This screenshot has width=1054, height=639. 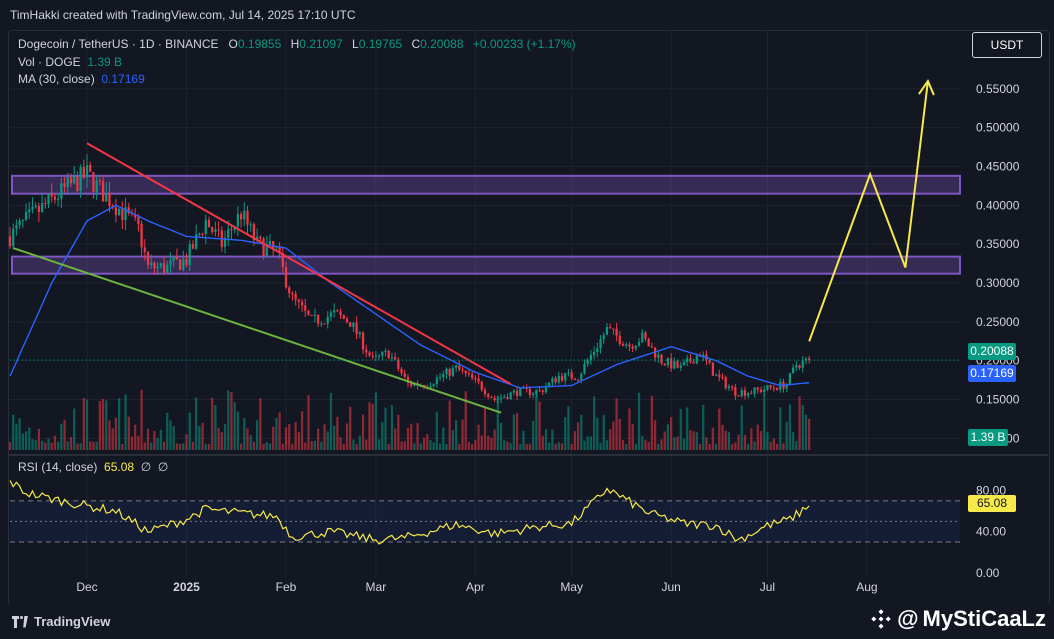 I want to click on volume-bars, so click(x=409, y=419).